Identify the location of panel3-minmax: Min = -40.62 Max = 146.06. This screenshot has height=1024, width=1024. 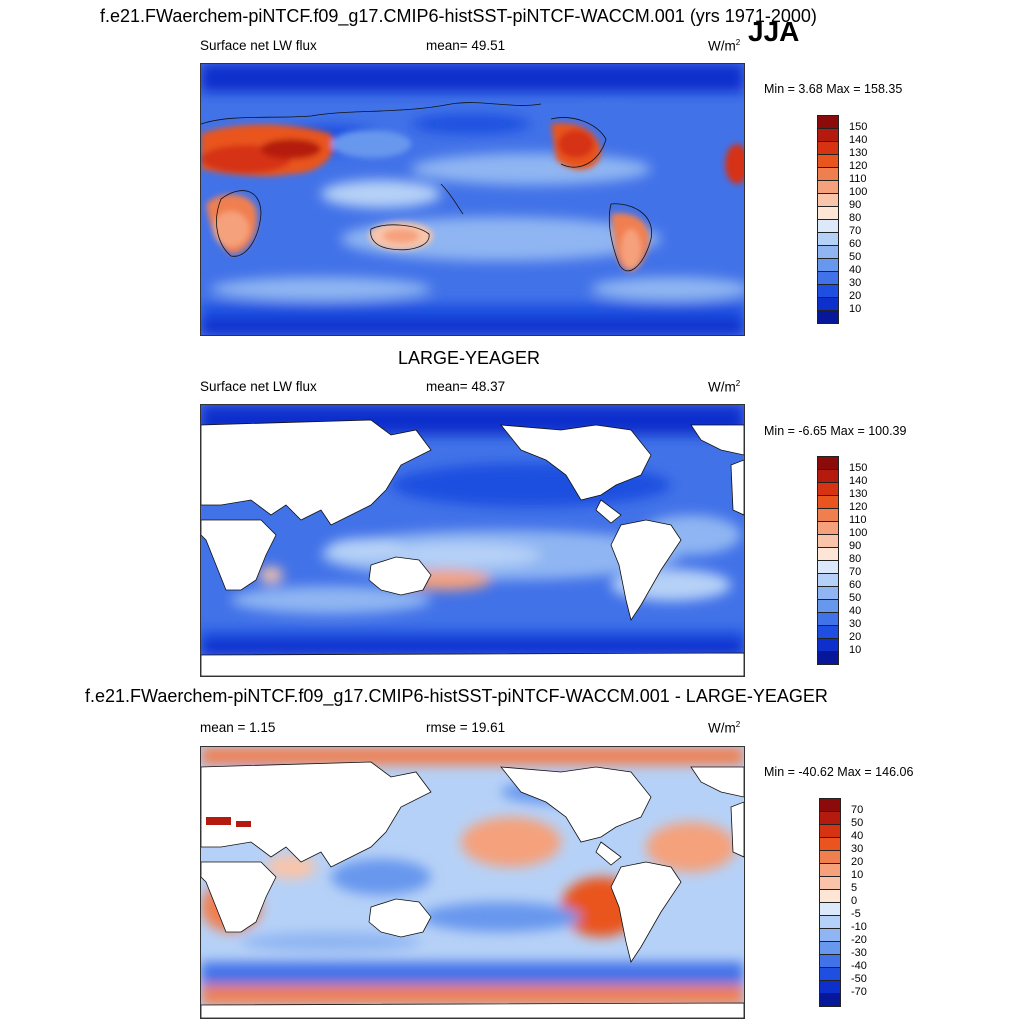
(839, 772).